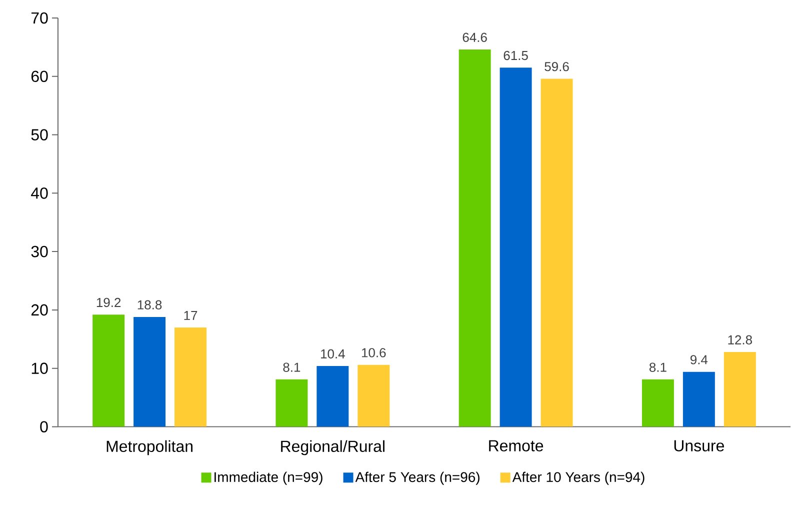 This screenshot has height=505, width=791. What do you see at coordinates (578, 478) in the screenshot?
I see `legend-label: After 10 Years (n=94)` at bounding box center [578, 478].